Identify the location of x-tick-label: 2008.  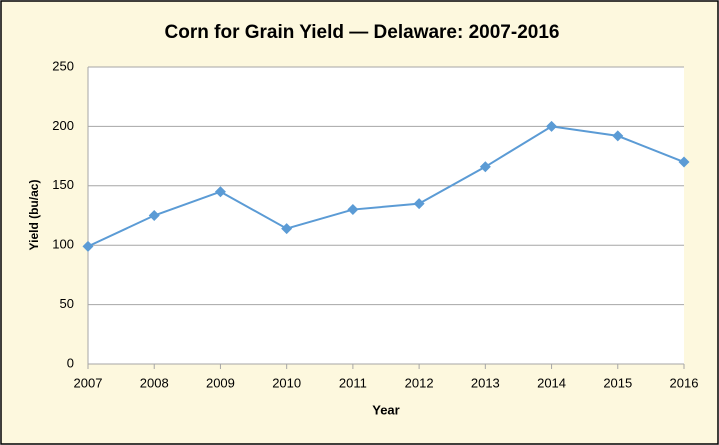
(154, 382).